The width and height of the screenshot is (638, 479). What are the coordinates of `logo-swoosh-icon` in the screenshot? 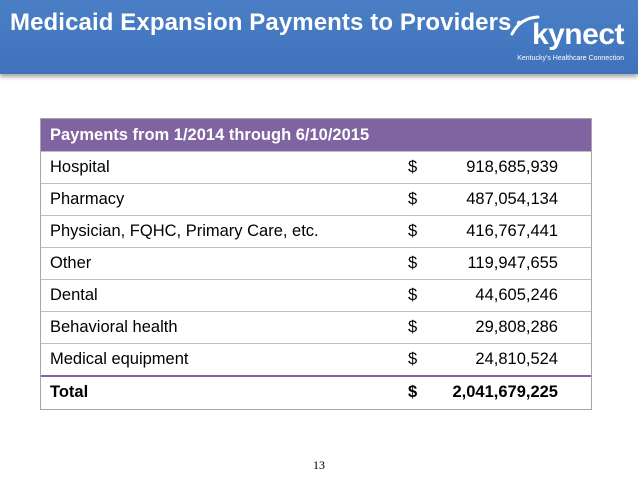 It's located at (525, 25).